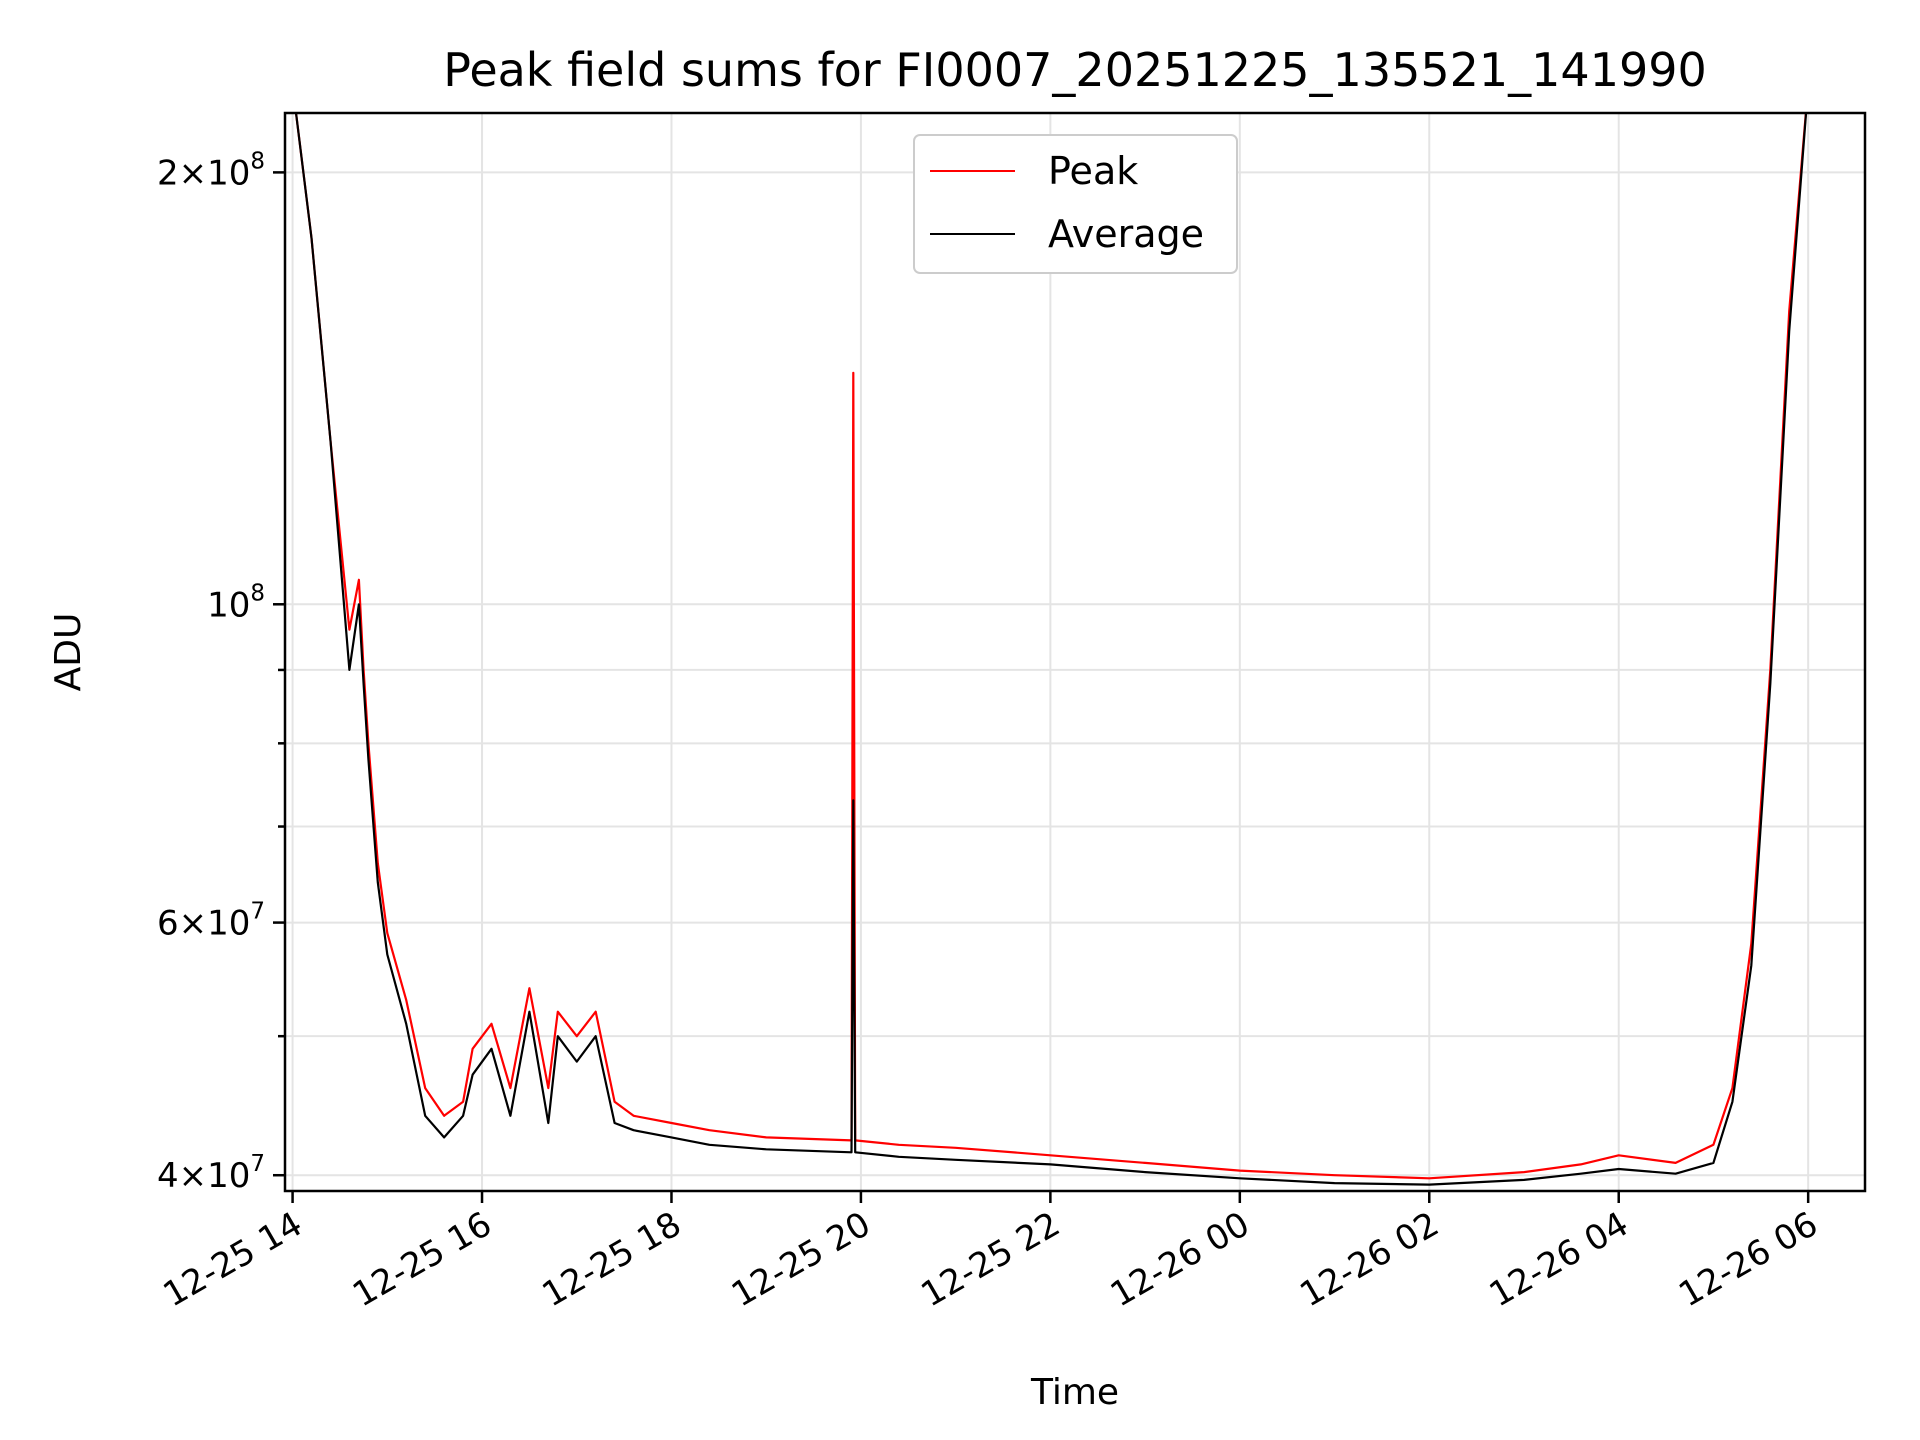 The image size is (1920, 1440). I want to click on y-tick-label: 2×108, so click(211, 170).